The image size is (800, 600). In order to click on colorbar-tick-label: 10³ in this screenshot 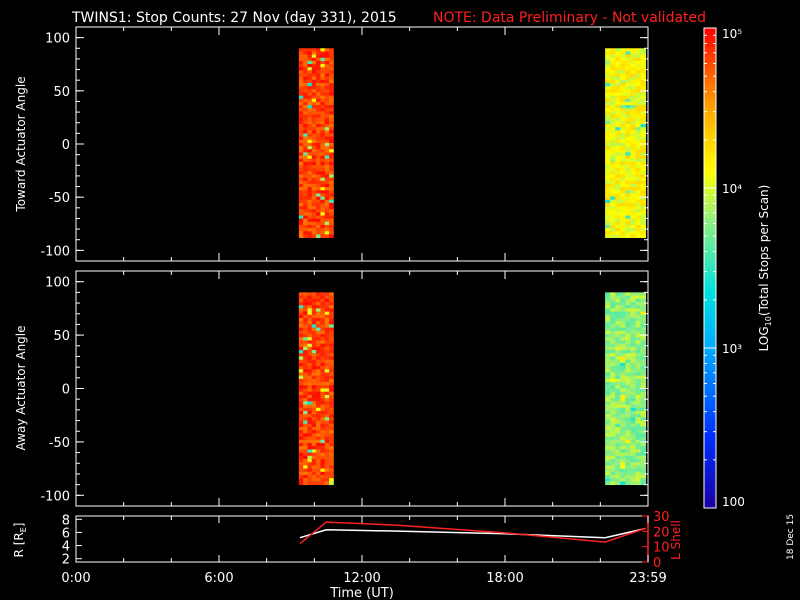, I will do `click(732, 349)`.